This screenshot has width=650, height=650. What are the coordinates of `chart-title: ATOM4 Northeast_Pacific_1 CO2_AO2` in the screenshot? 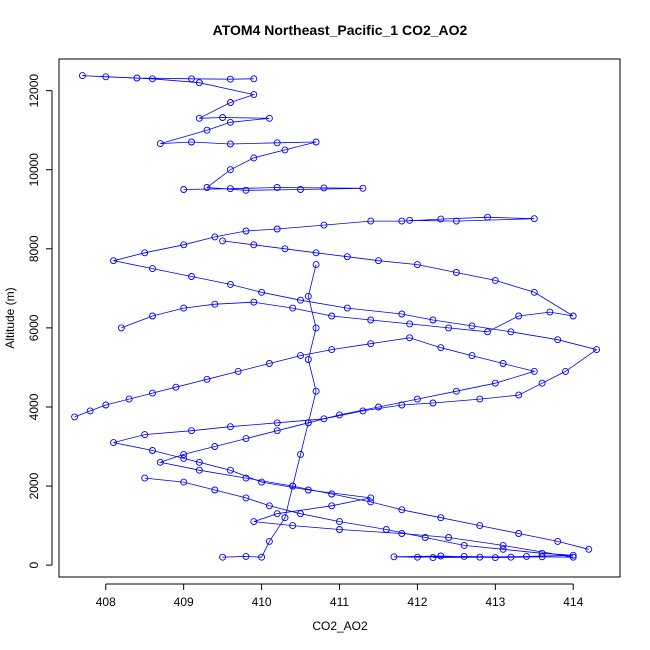 It's located at (340, 30).